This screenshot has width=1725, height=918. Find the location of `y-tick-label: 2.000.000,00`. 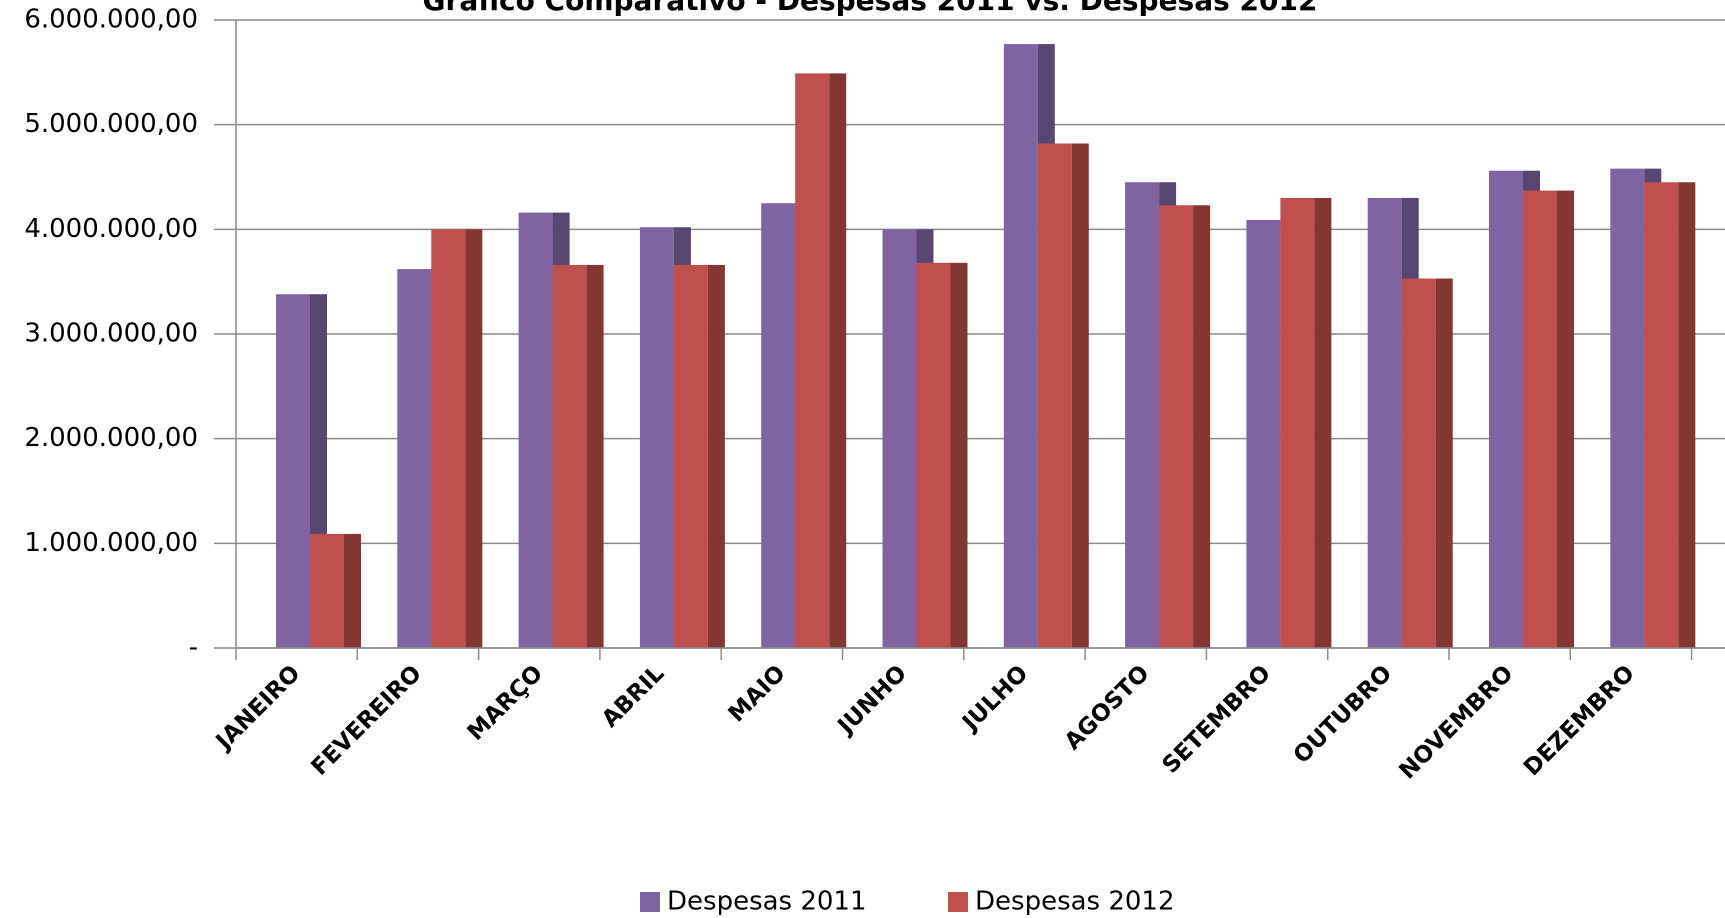

y-tick-label: 2.000.000,00 is located at coordinates (111, 438).